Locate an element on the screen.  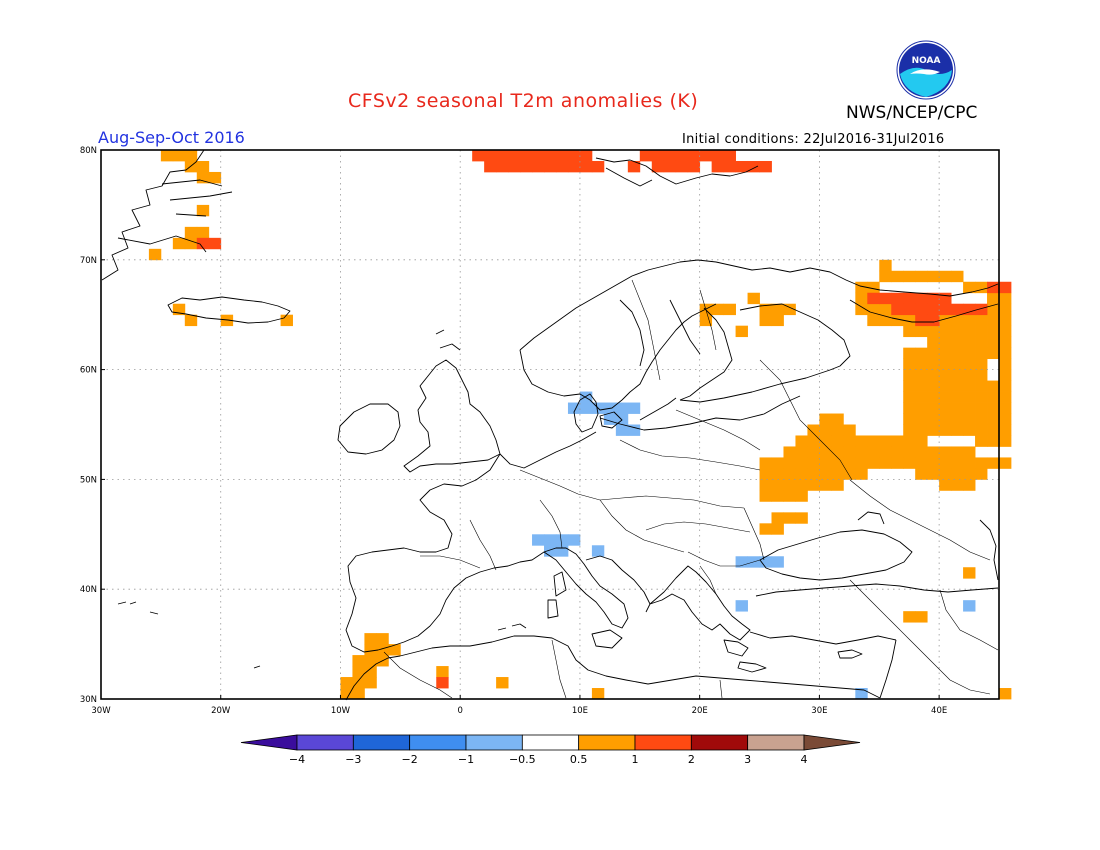
black-sea-outline is located at coordinates (836, 555).